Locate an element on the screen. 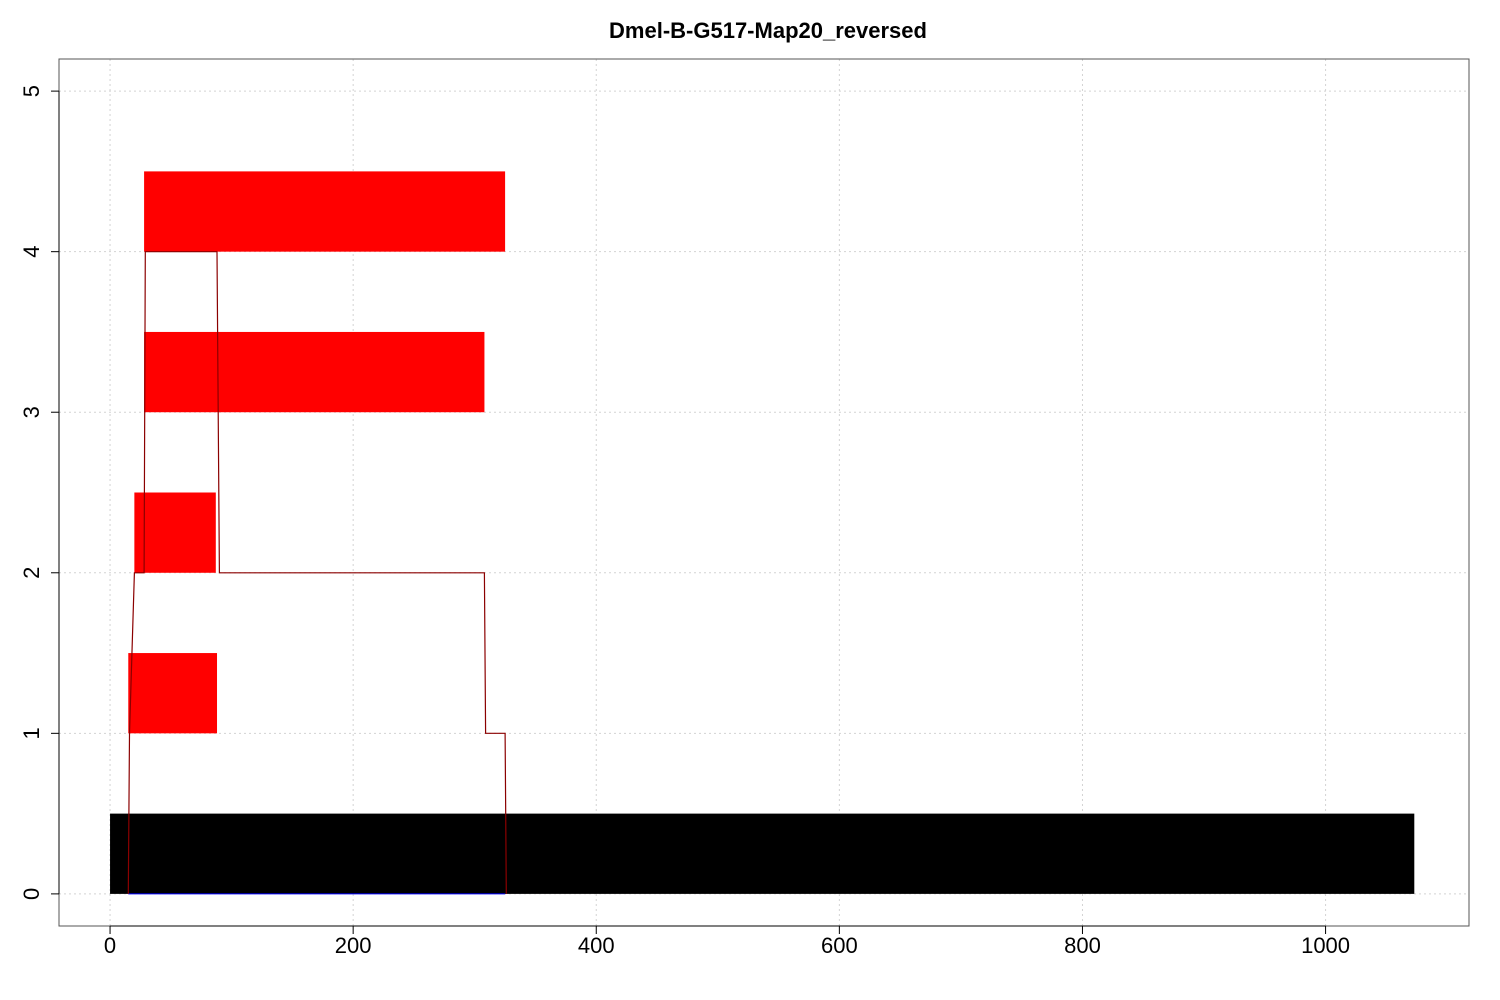 The height and width of the screenshot is (1000, 1500). x-tick-label: 200 is located at coordinates (353, 945).